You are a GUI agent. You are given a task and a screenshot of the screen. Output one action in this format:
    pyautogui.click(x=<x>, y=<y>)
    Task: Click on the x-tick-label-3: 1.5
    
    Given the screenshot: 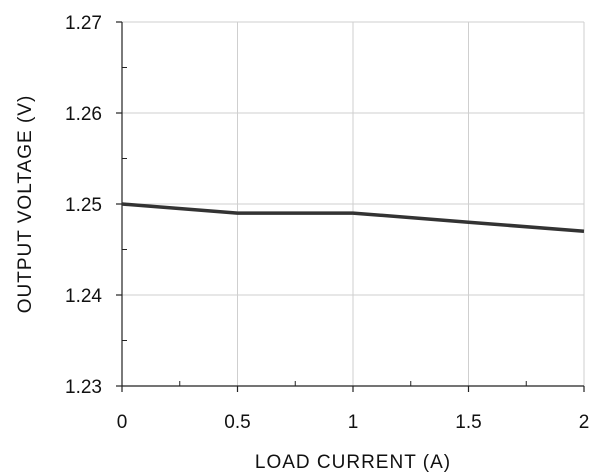 What is the action you would take?
    pyautogui.click(x=468, y=422)
    